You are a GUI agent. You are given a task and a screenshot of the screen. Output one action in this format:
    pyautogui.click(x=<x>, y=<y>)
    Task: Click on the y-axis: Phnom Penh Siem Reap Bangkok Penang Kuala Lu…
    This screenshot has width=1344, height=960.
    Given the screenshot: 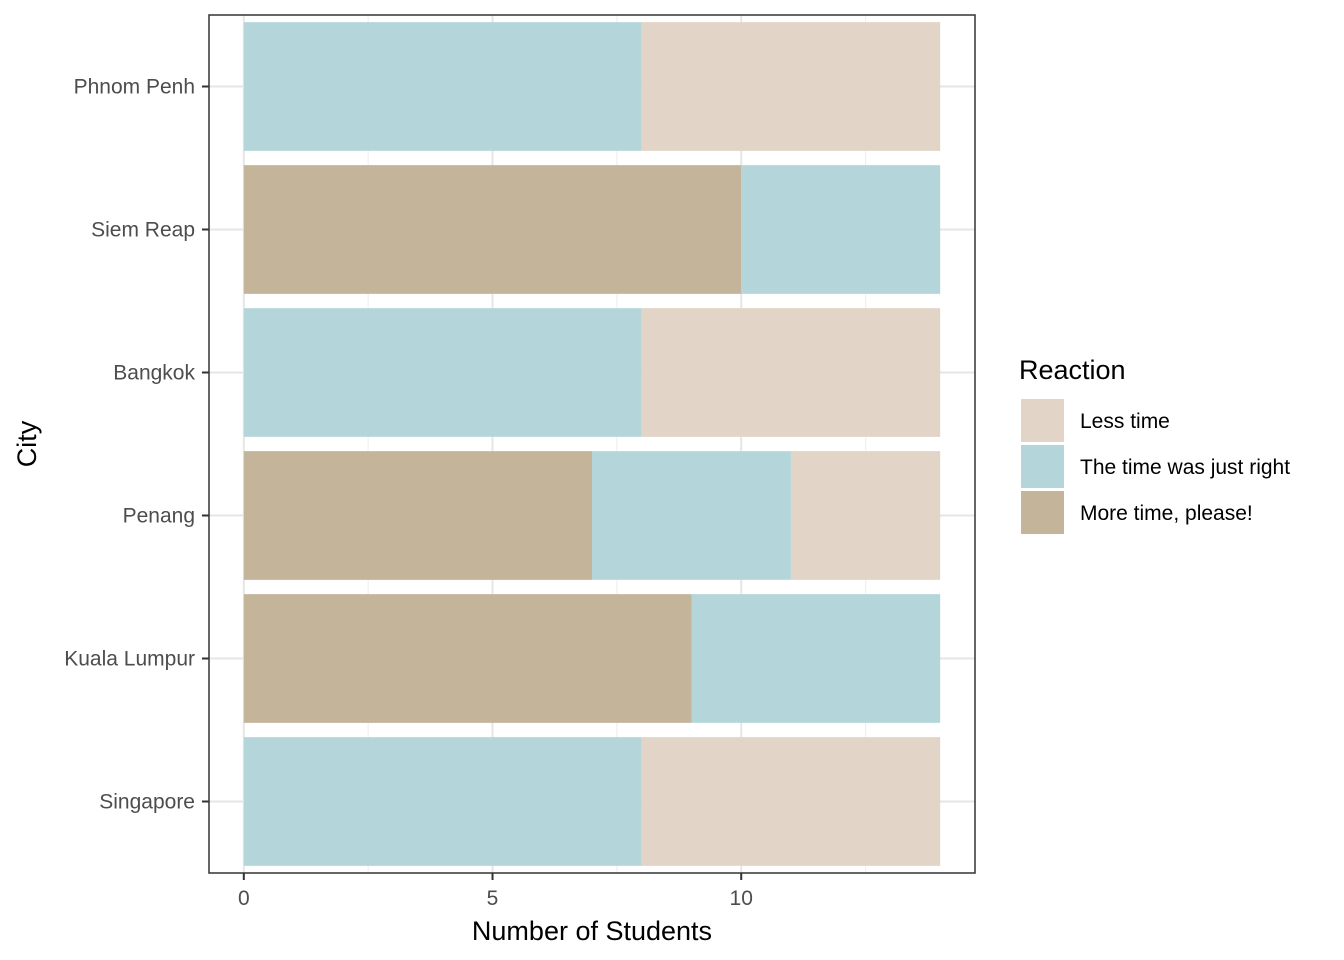 What is the action you would take?
    pyautogui.click(x=136, y=445)
    